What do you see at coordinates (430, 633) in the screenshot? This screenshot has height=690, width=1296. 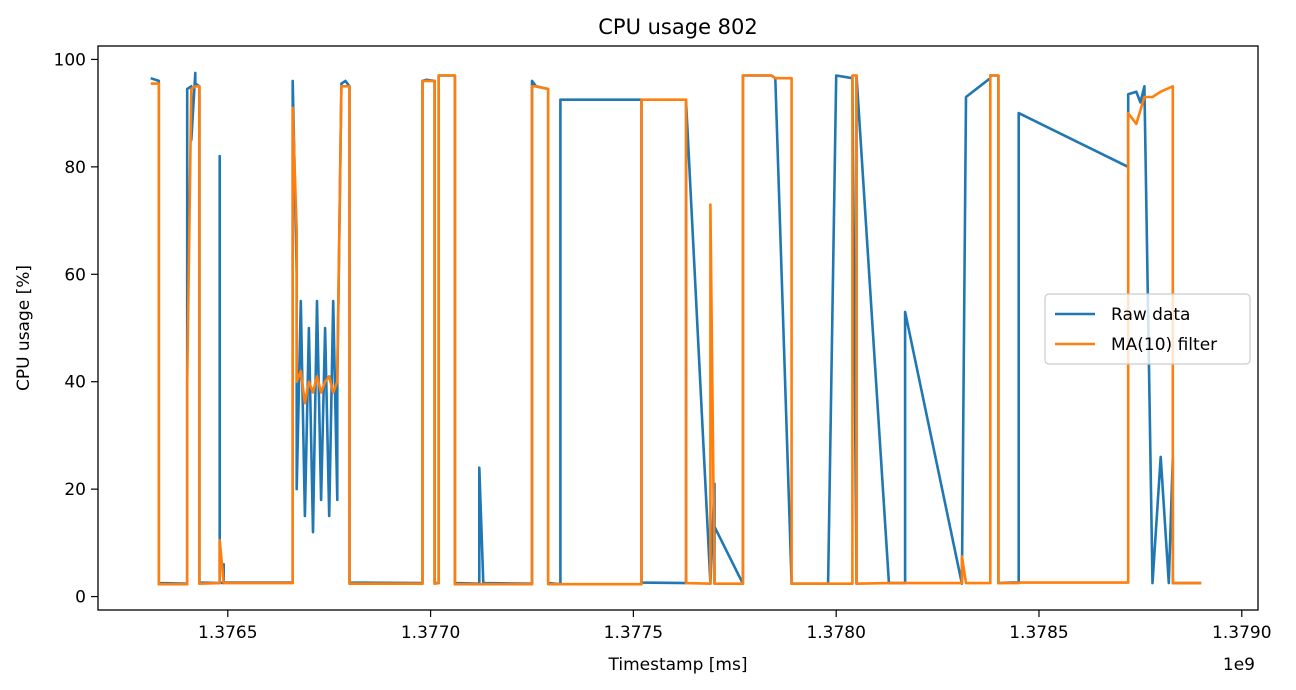 I see `x-tick-label: 1.3770` at bounding box center [430, 633].